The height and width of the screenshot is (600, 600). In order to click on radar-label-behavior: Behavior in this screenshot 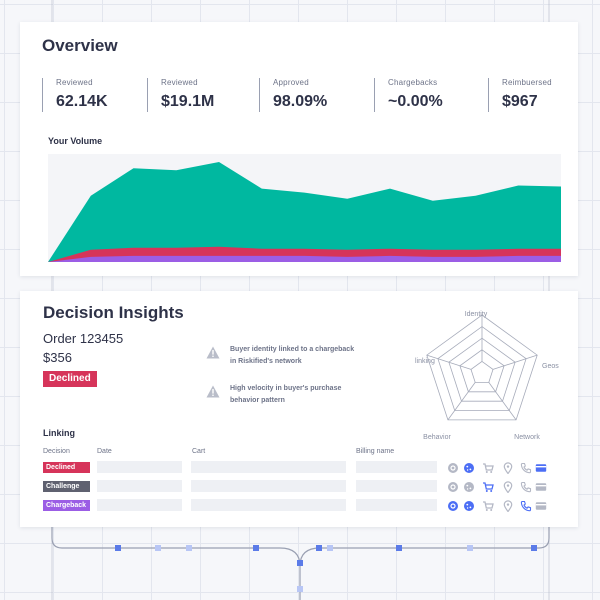, I will do `click(437, 437)`.